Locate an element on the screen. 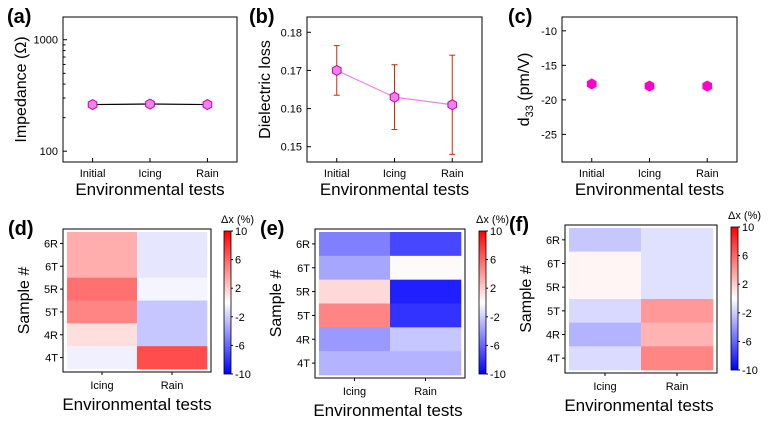 The image size is (777, 422). panel-label: (f) is located at coordinates (519, 225).